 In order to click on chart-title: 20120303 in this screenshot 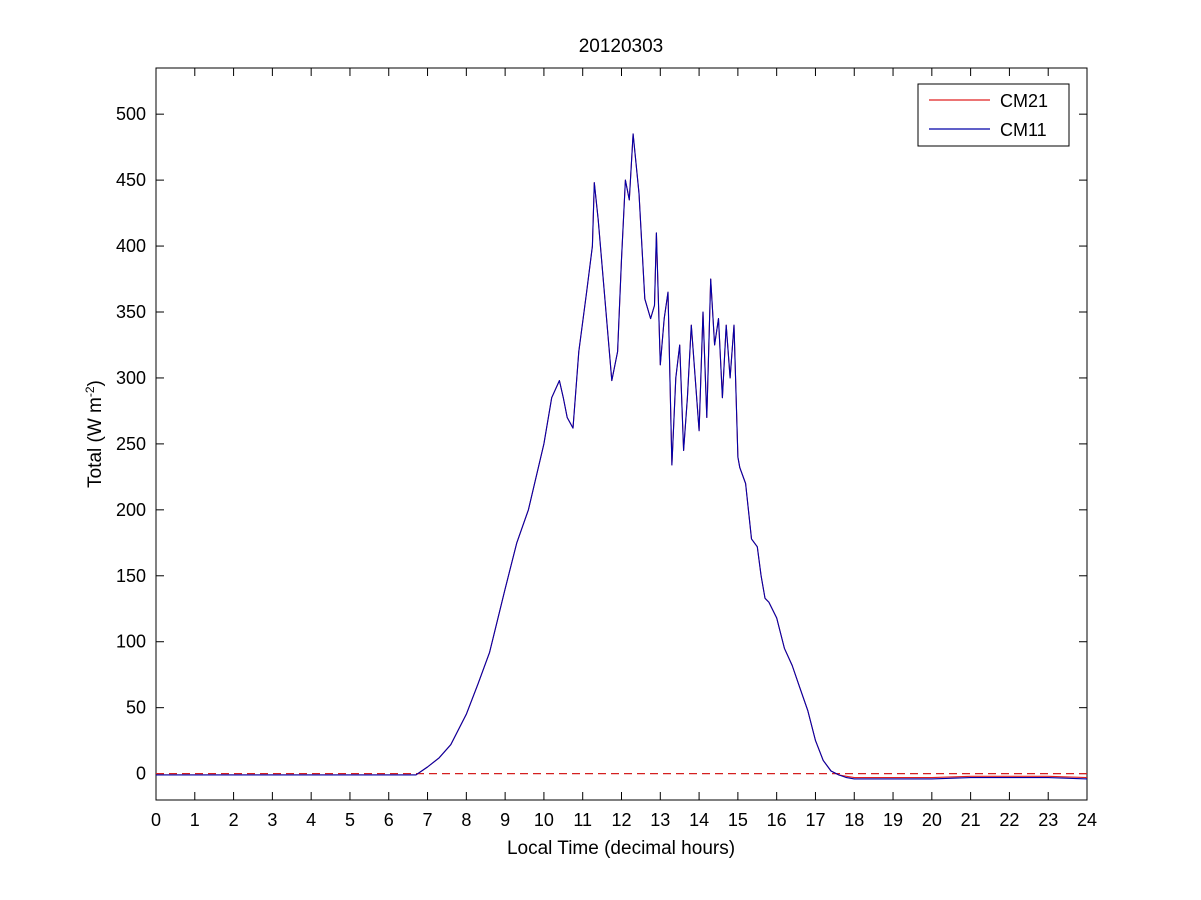, I will do `click(621, 46)`.